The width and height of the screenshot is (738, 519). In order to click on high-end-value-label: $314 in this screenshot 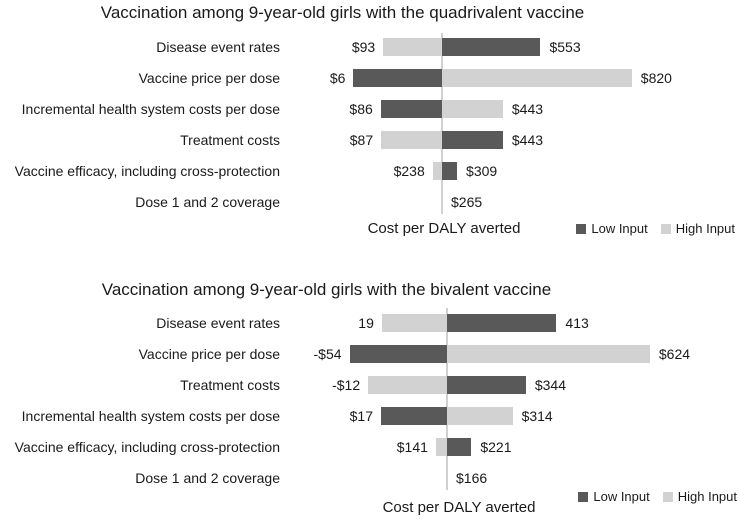, I will do `click(537, 416)`.